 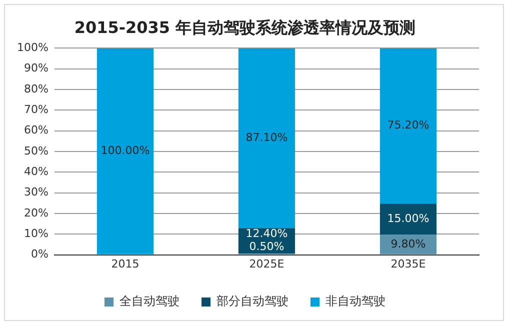 I want to click on data-label: 15.00%, so click(x=408, y=218).